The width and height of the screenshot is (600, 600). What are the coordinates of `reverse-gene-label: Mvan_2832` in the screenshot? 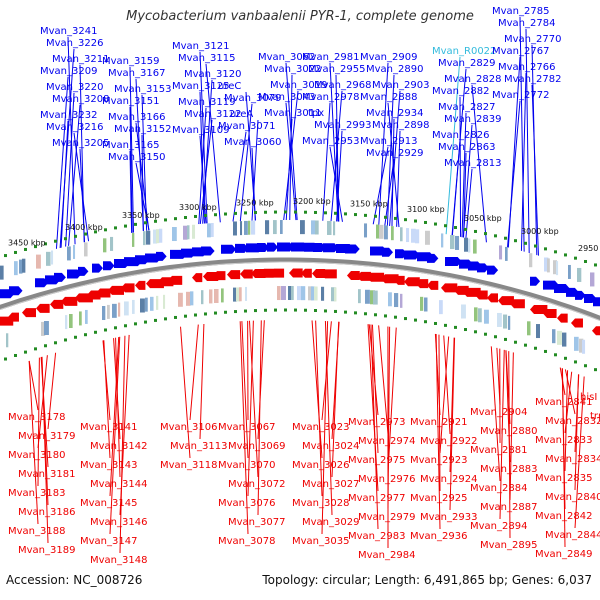 It's located at (572, 421).